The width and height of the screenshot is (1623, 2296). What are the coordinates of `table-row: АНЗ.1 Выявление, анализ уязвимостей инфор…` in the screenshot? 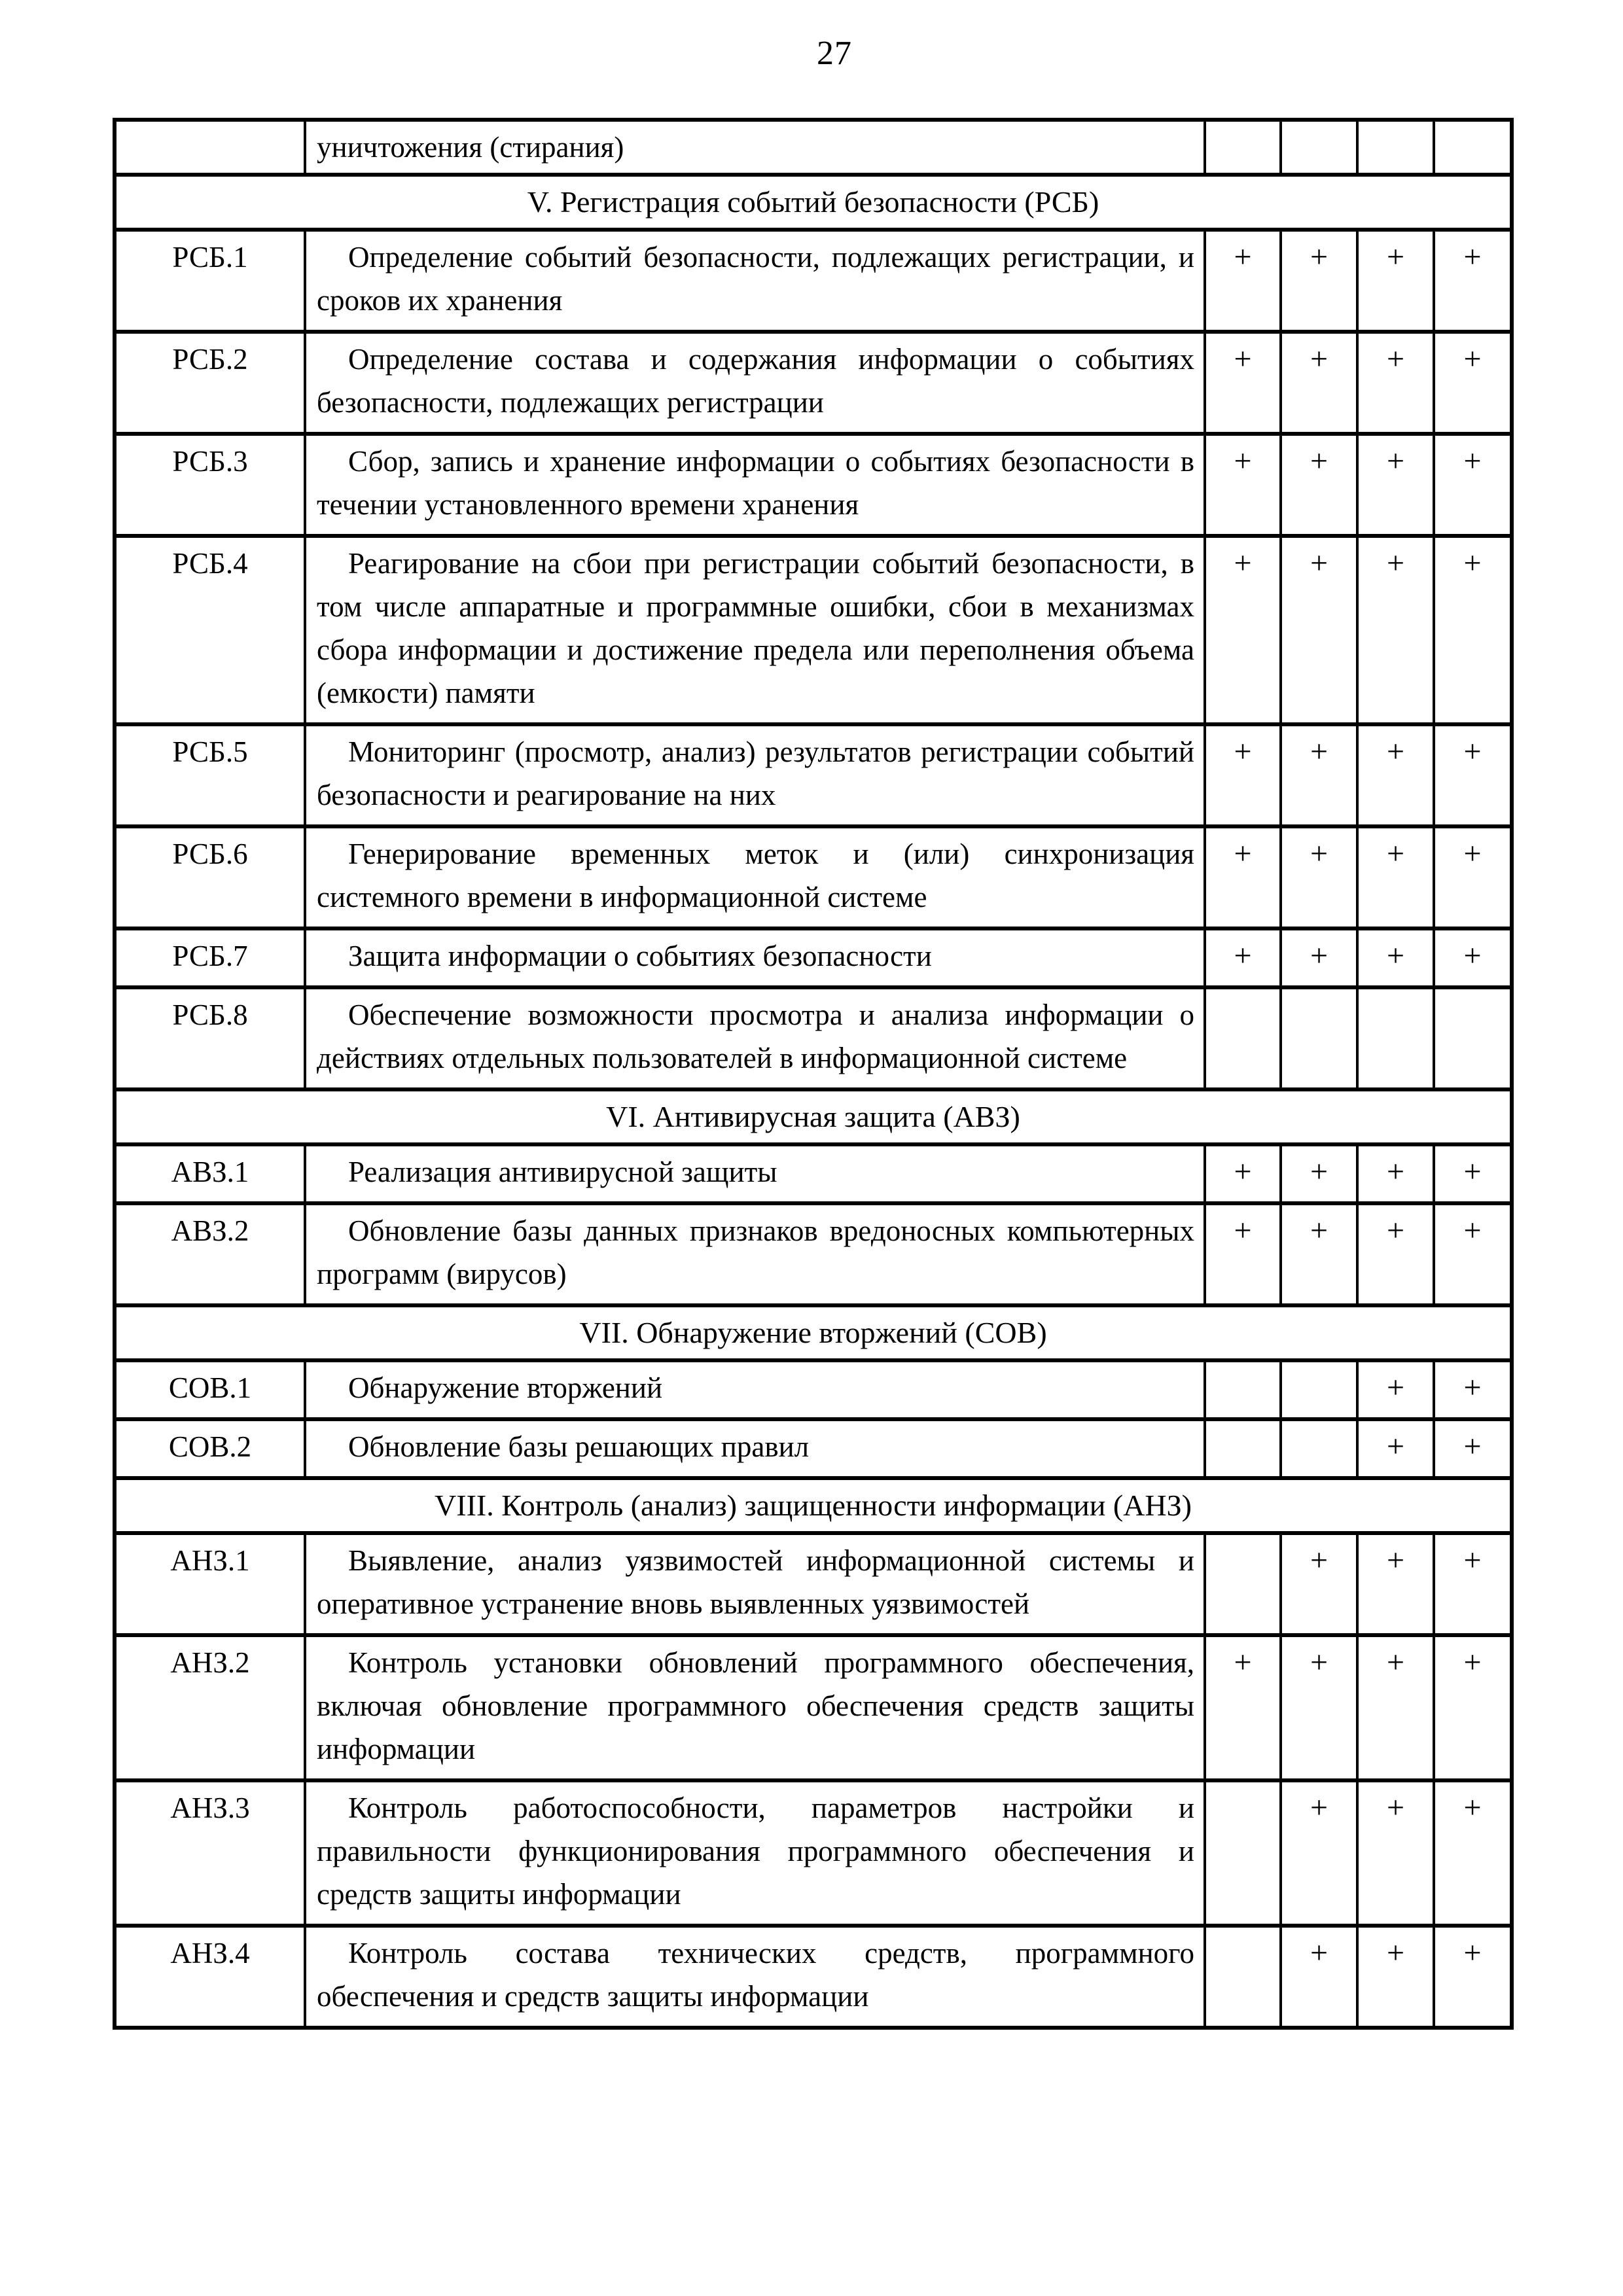 It's located at (813, 1584).